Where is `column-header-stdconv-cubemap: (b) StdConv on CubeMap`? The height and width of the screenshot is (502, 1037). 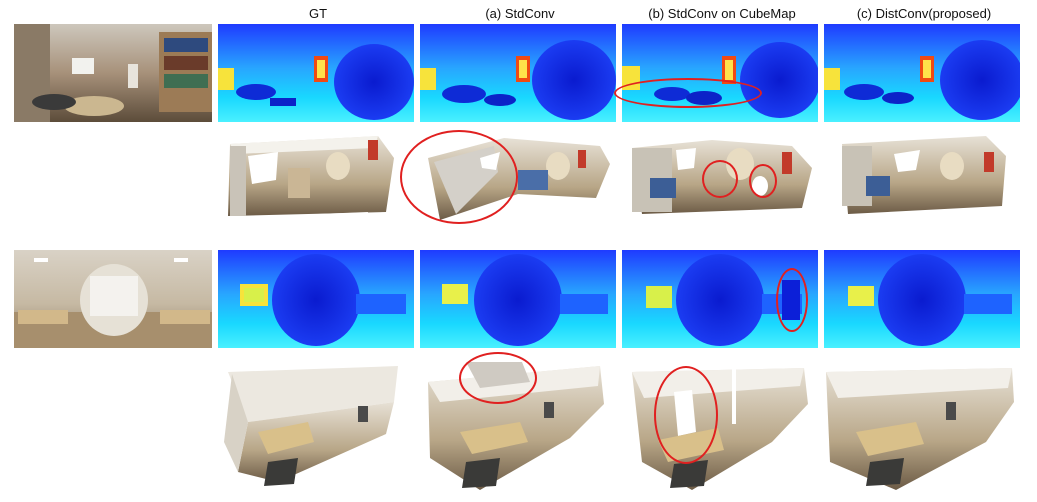 column-header-stdconv-cubemap: (b) StdConv on CubeMap is located at coordinates (722, 13).